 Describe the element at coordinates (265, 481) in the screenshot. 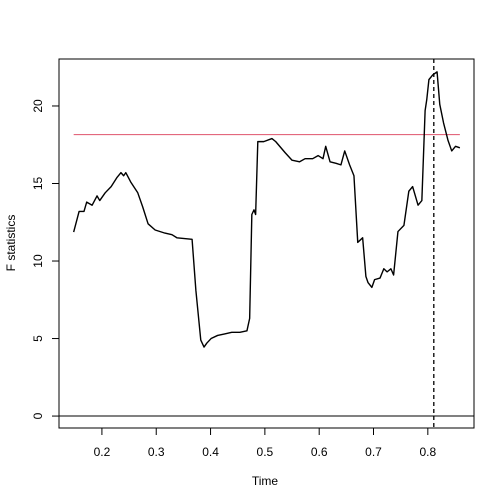

I see `x-axis-label: Time` at that location.